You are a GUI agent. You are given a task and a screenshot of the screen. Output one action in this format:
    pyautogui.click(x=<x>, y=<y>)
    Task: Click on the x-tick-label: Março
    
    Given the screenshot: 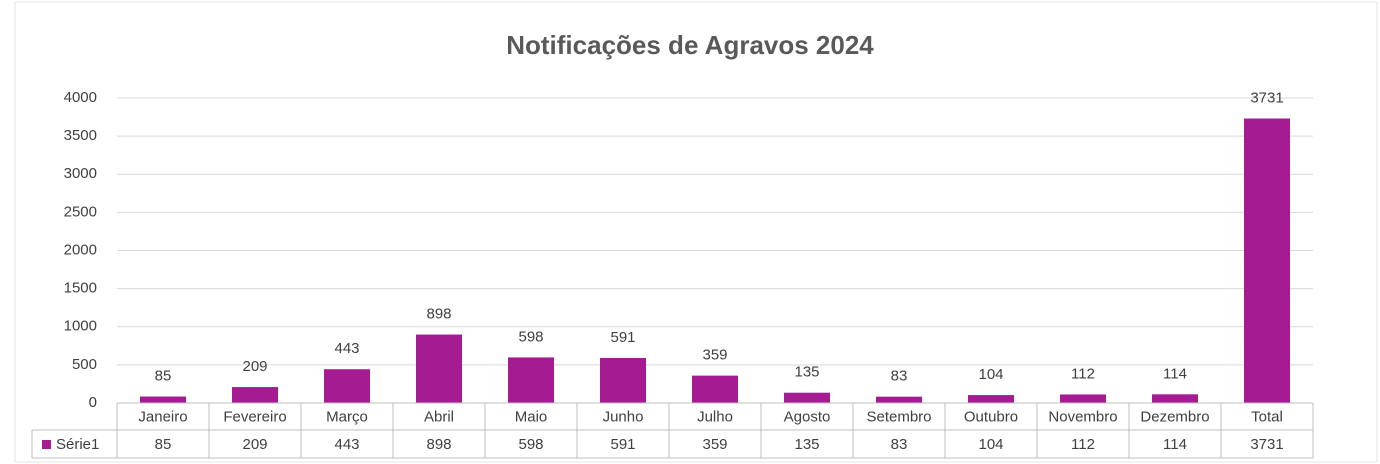 What is the action you would take?
    pyautogui.click(x=347, y=416)
    